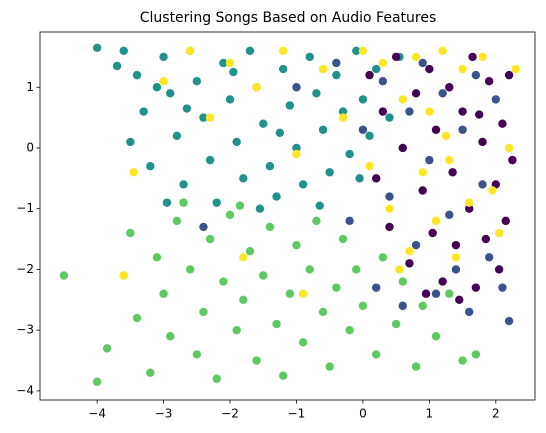 The width and height of the screenshot is (546, 433). I want to click on x-tick-label: −2, so click(230, 414).